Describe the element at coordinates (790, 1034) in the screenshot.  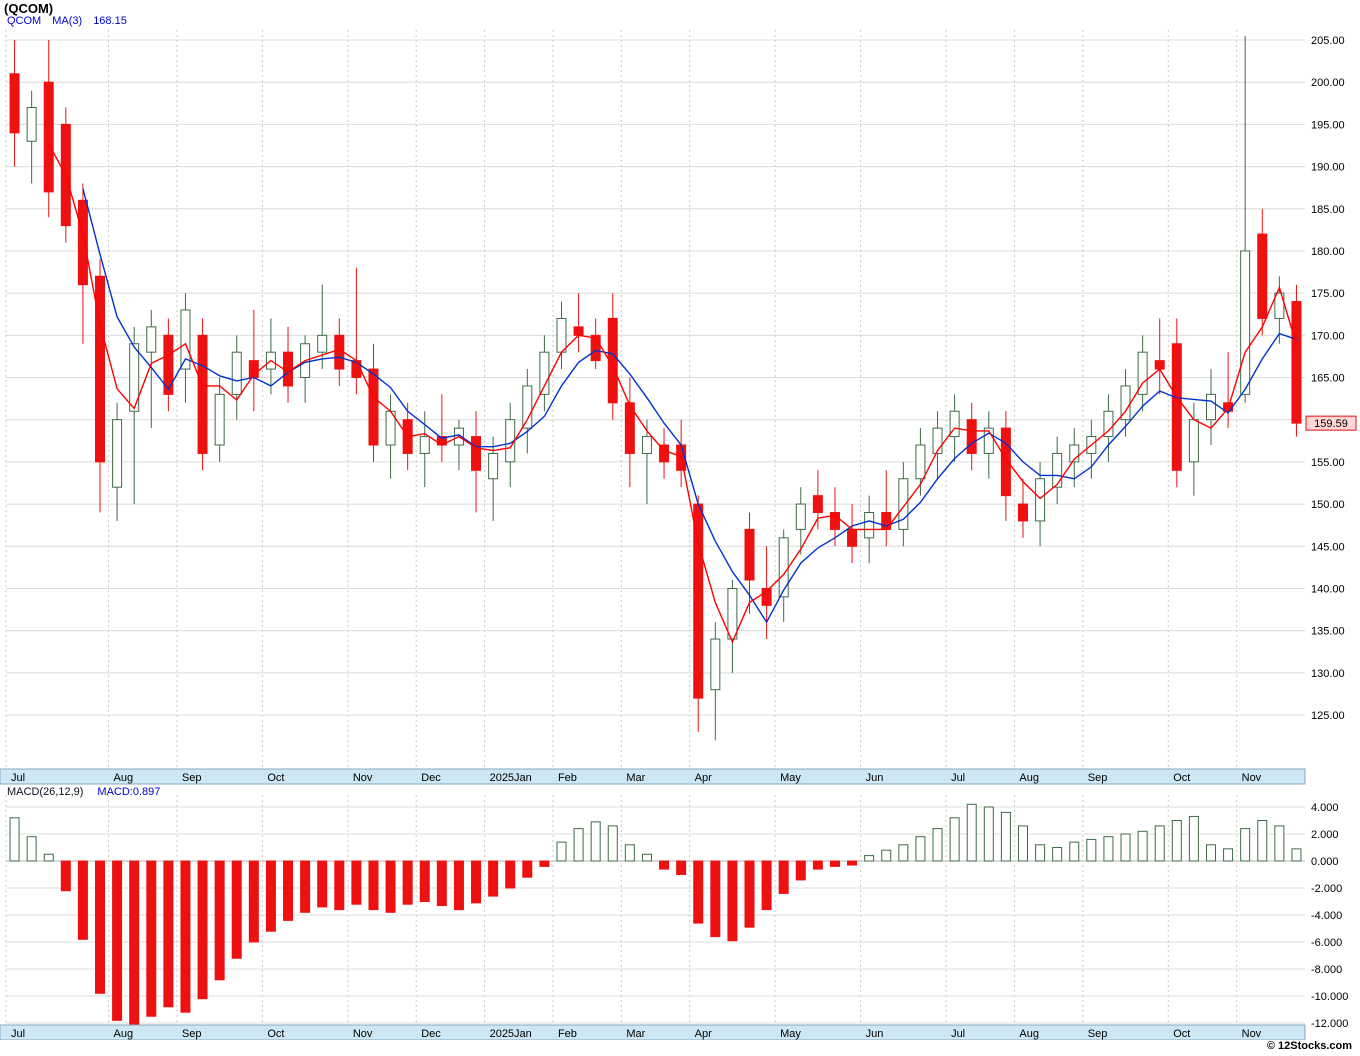
I see `month-label: May` at that location.